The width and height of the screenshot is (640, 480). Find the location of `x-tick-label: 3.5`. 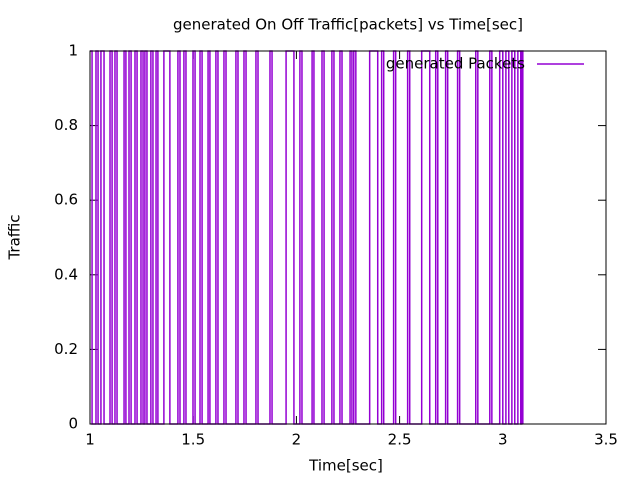

x-tick-label: 3.5 is located at coordinates (606, 440).